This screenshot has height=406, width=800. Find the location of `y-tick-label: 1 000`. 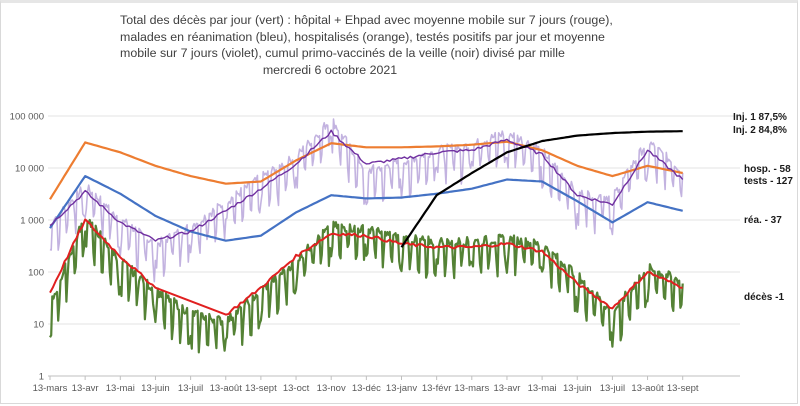

y-tick-label: 1 000 is located at coordinates (32, 221).